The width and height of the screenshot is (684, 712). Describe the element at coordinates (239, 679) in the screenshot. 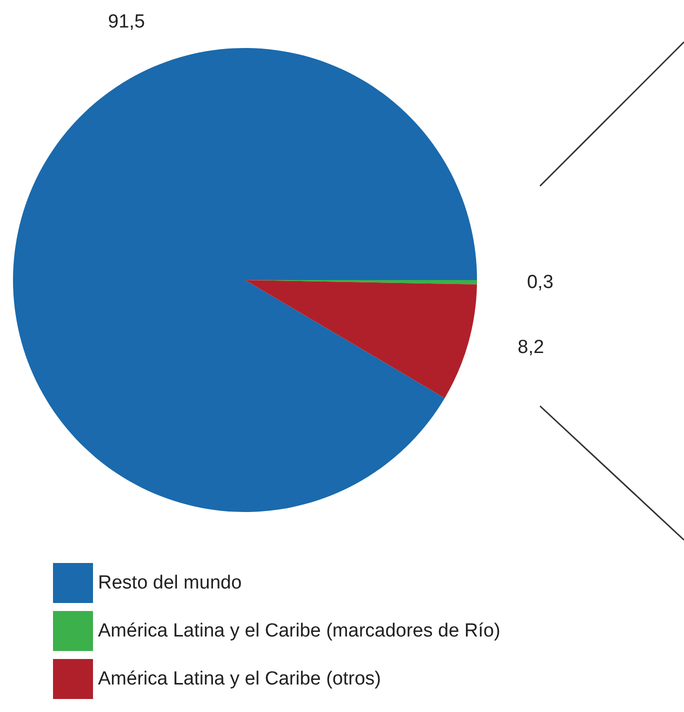

I see `legend-label: América Latina y el Caribe (otros)` at that location.